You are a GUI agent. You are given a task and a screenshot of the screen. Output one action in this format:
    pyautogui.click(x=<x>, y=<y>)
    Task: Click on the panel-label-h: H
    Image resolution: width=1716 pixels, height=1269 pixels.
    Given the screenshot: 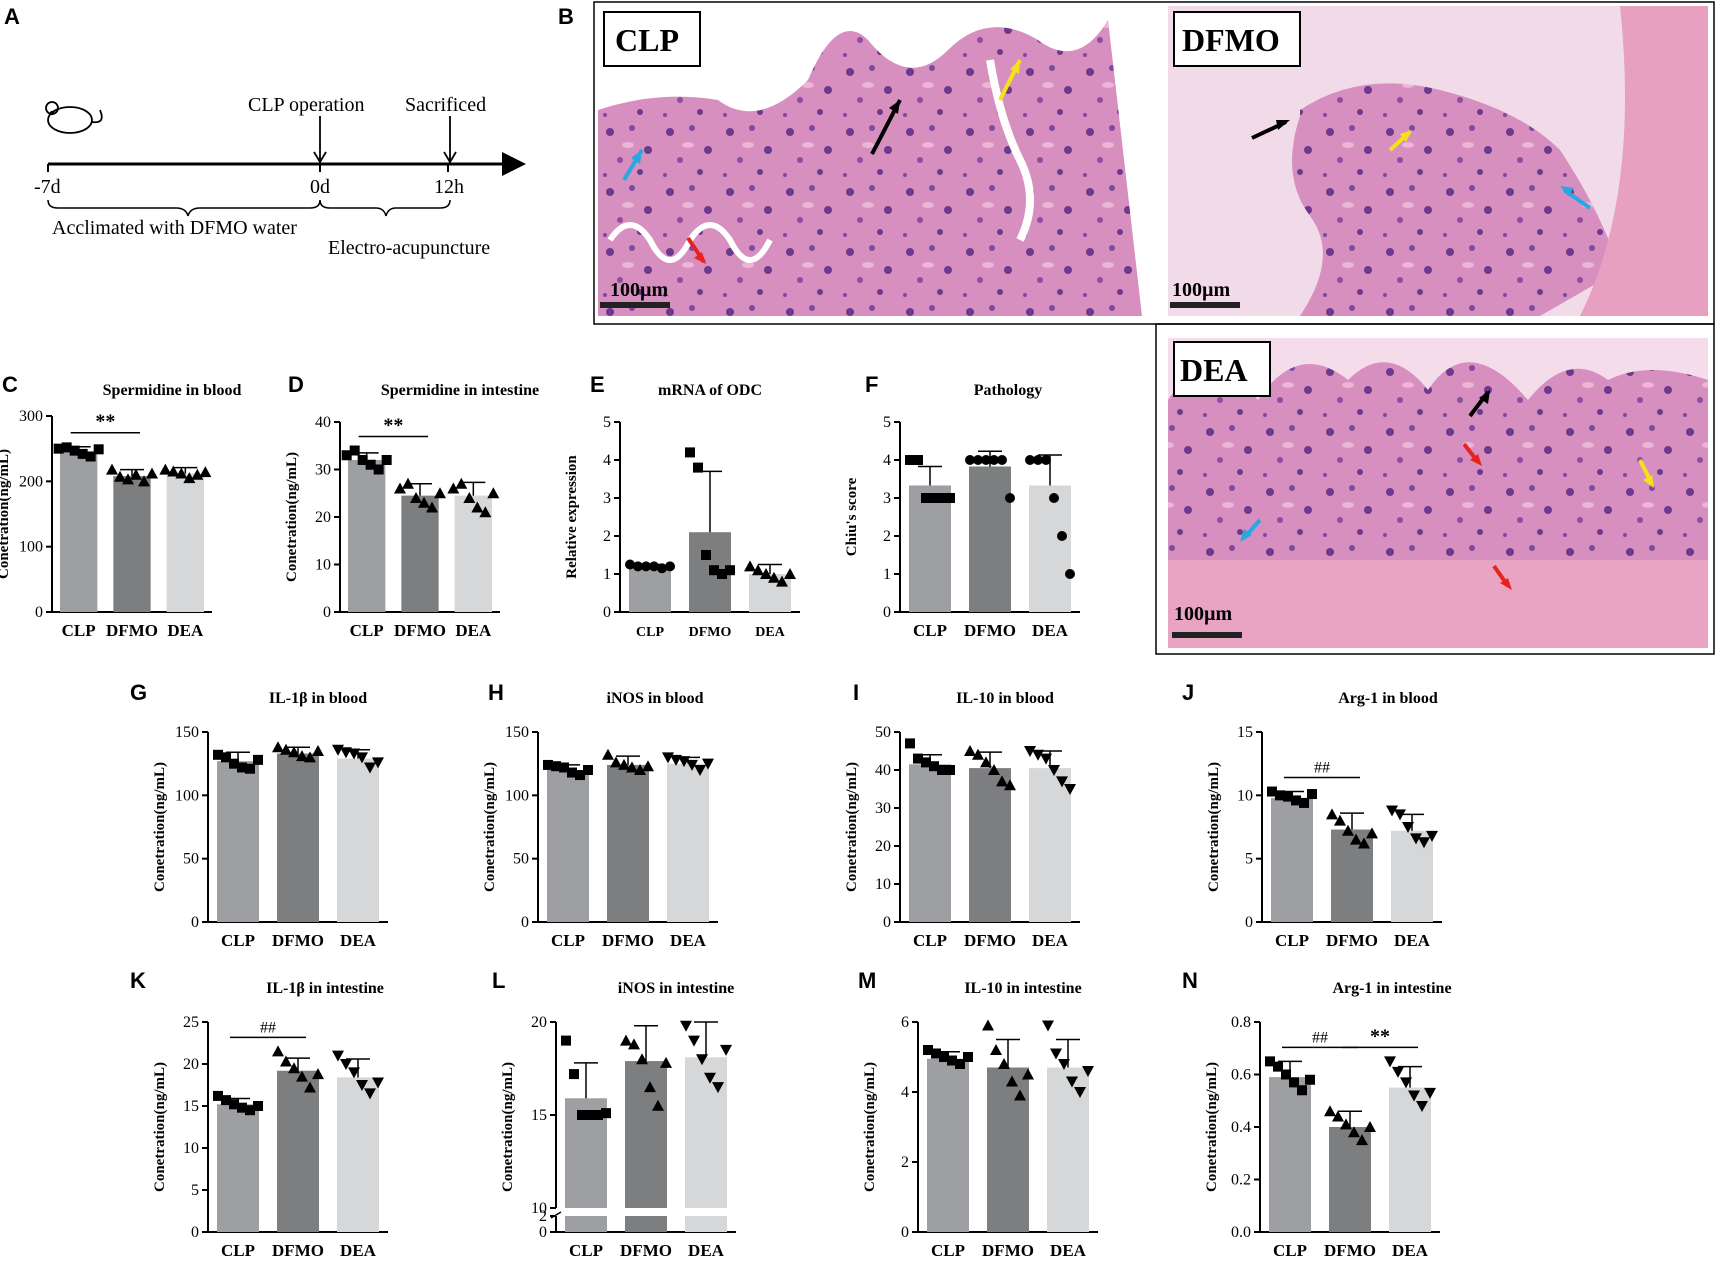 What is the action you would take?
    pyautogui.click(x=496, y=692)
    